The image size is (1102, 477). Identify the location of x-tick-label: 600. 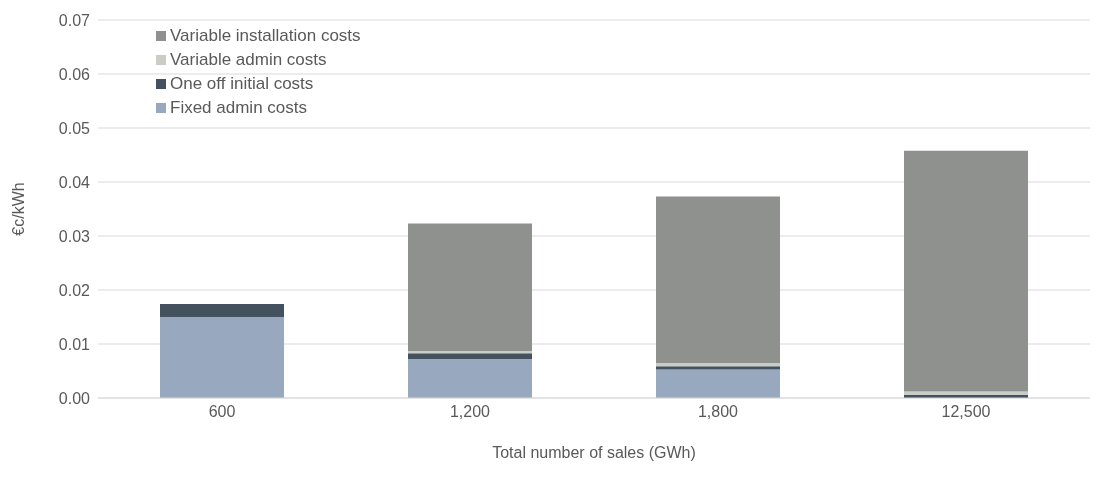
(222, 412).